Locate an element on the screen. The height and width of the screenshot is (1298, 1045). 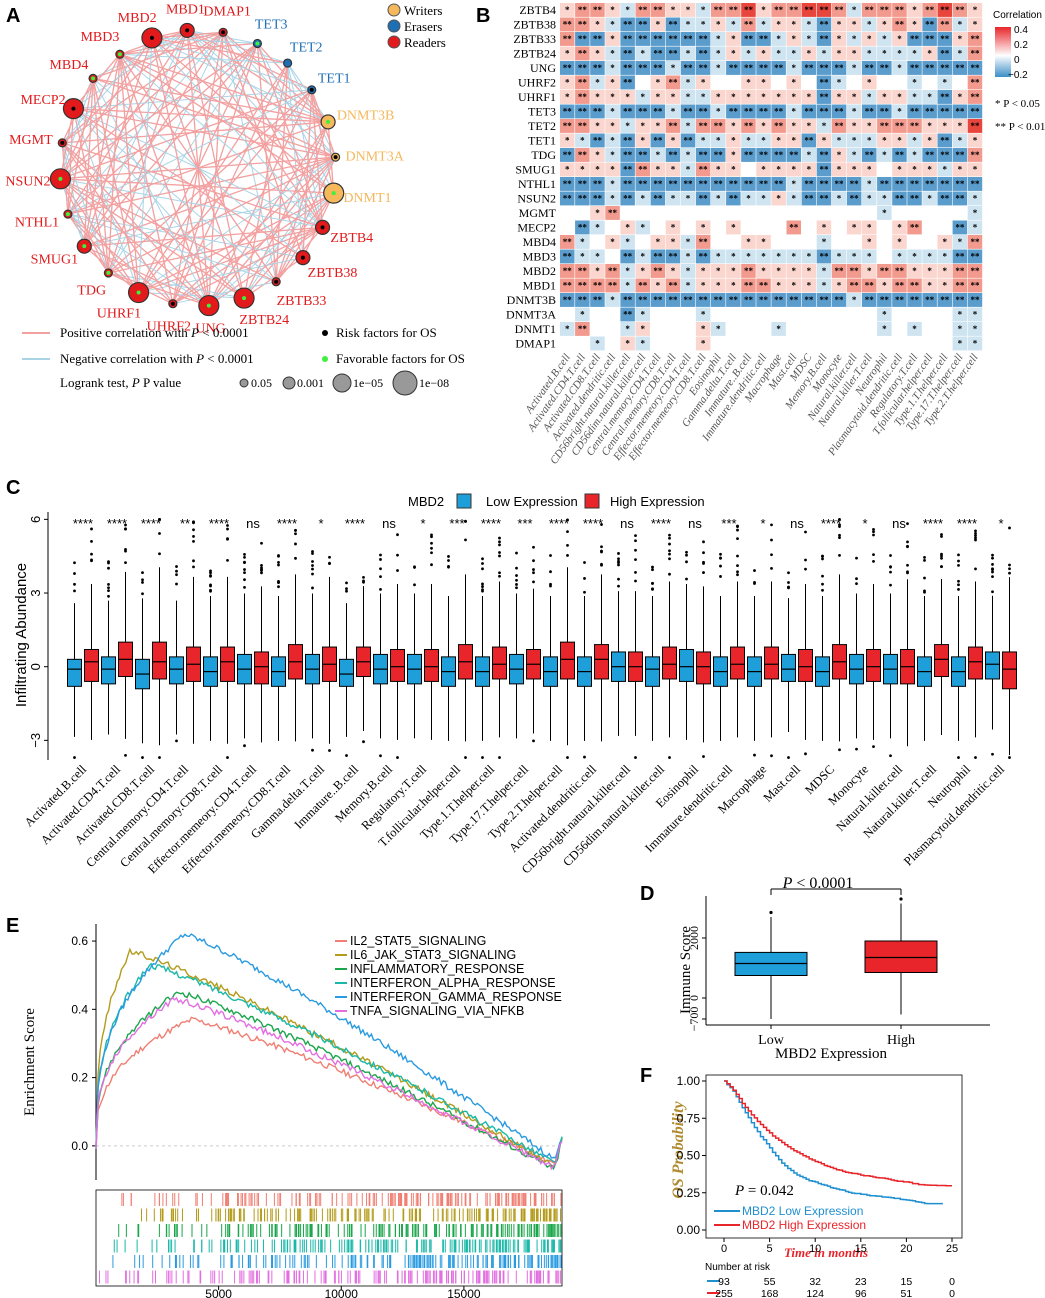
gsea-legend-label: INTERFERON_ALPHA_RESPONSE is located at coordinates (453, 983).